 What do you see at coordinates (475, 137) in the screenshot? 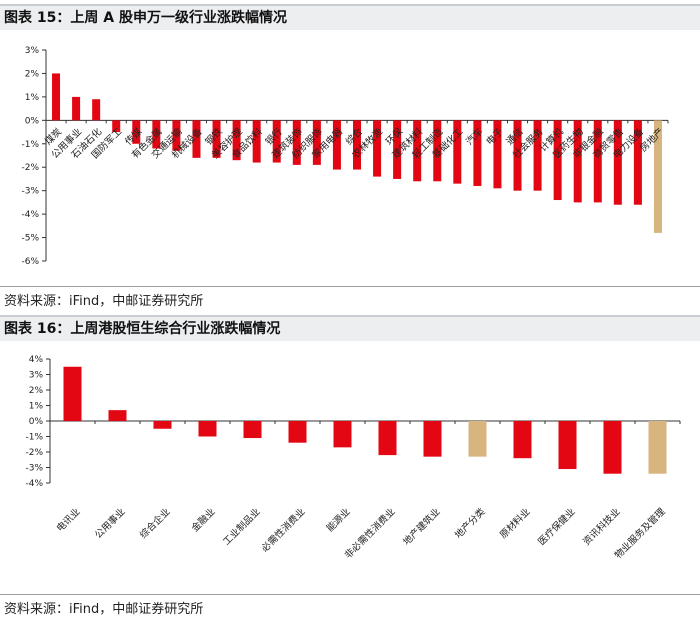
I see `category-label: 汽车` at bounding box center [475, 137].